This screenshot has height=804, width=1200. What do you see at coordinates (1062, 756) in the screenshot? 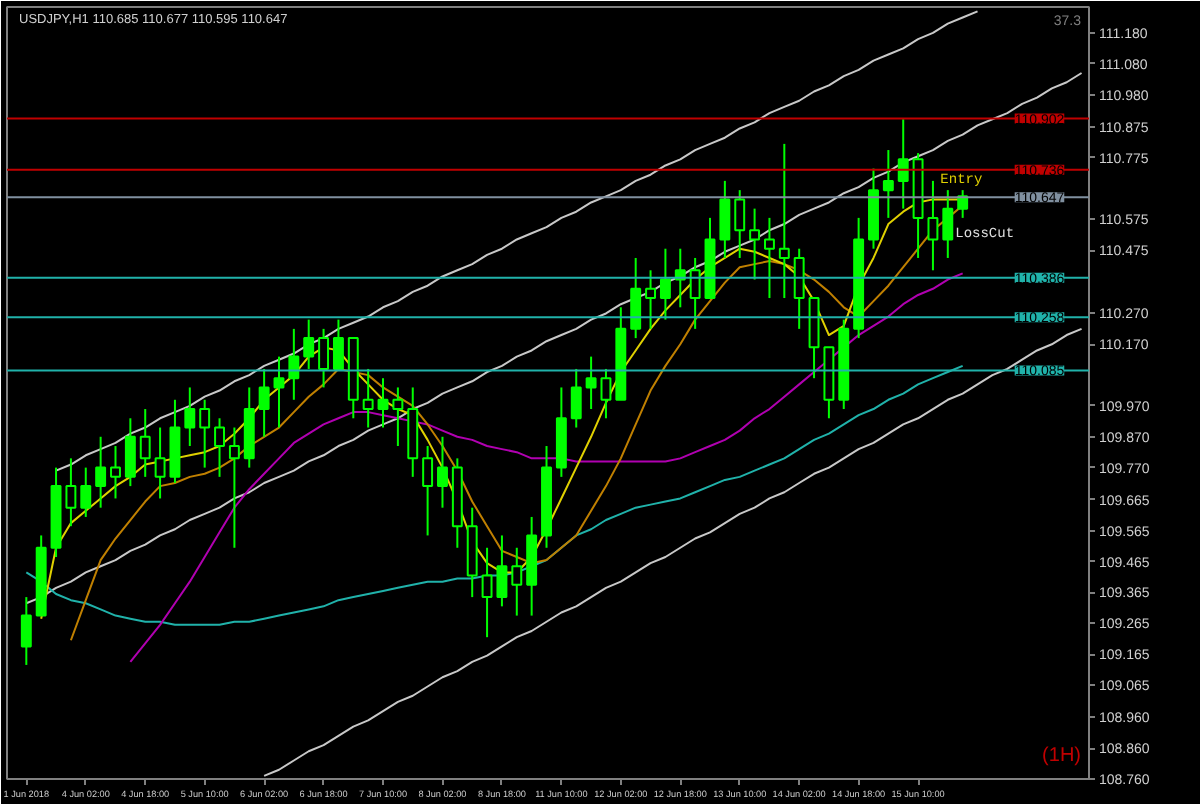
I see `annotation: (1H)` at bounding box center [1062, 756].